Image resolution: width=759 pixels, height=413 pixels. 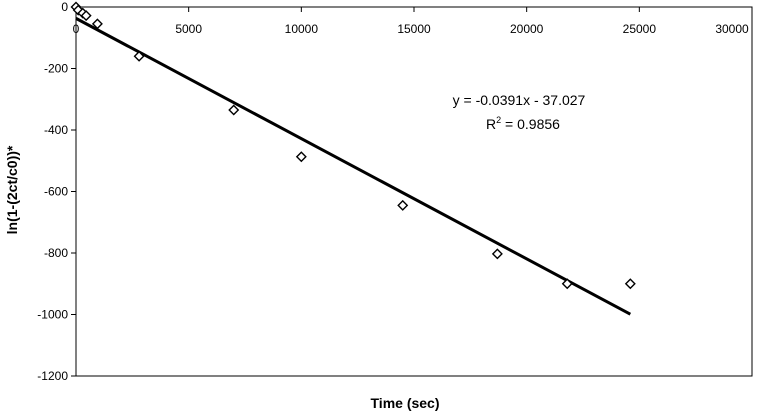 I want to click on y-tick-label: -1000, so click(x=52, y=315).